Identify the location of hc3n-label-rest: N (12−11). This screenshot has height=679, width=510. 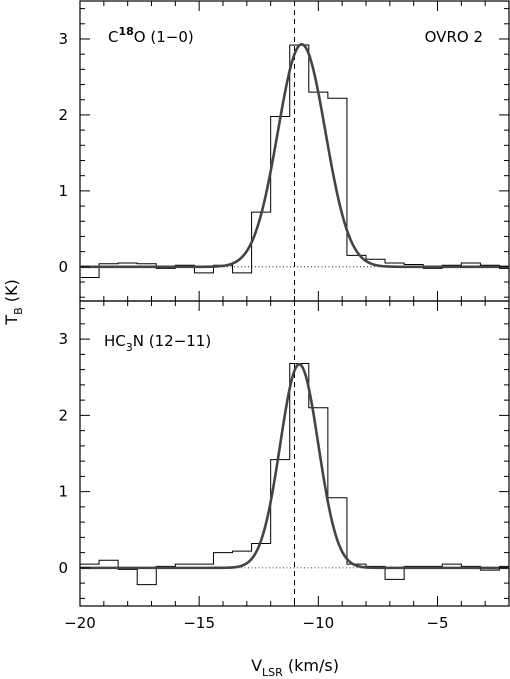
(172, 341).